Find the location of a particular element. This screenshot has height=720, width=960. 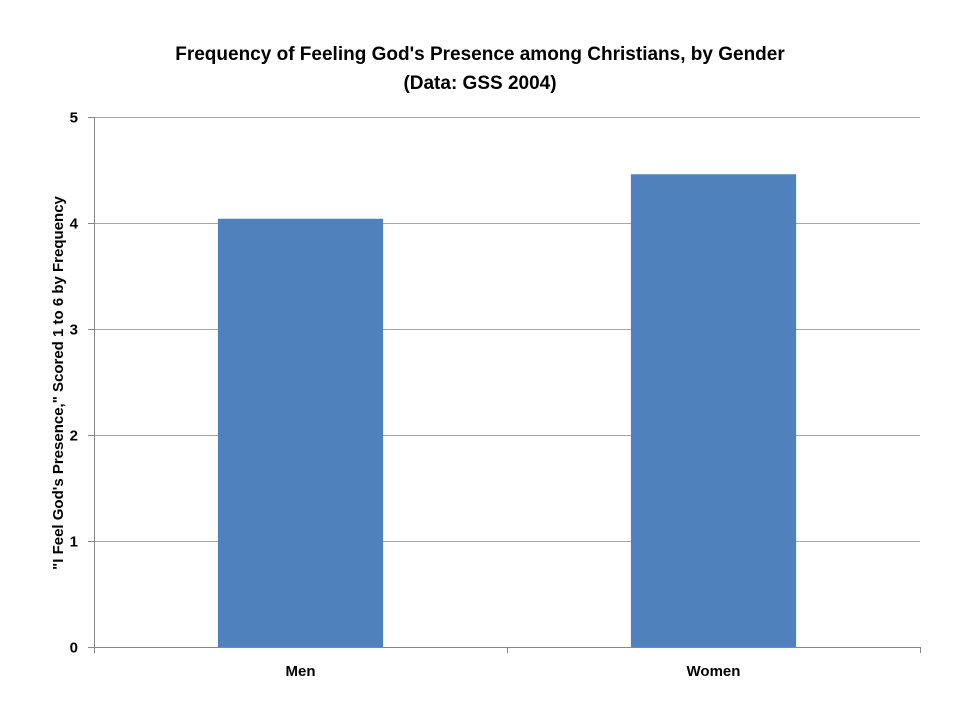

y-tick-label: 5 is located at coordinates (74, 118).